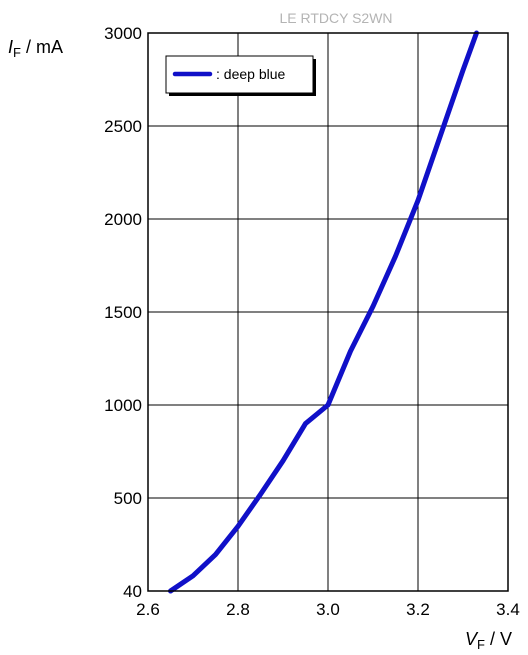  Describe the element at coordinates (238, 609) in the screenshot. I see `x-tick-label: 2.8` at that location.